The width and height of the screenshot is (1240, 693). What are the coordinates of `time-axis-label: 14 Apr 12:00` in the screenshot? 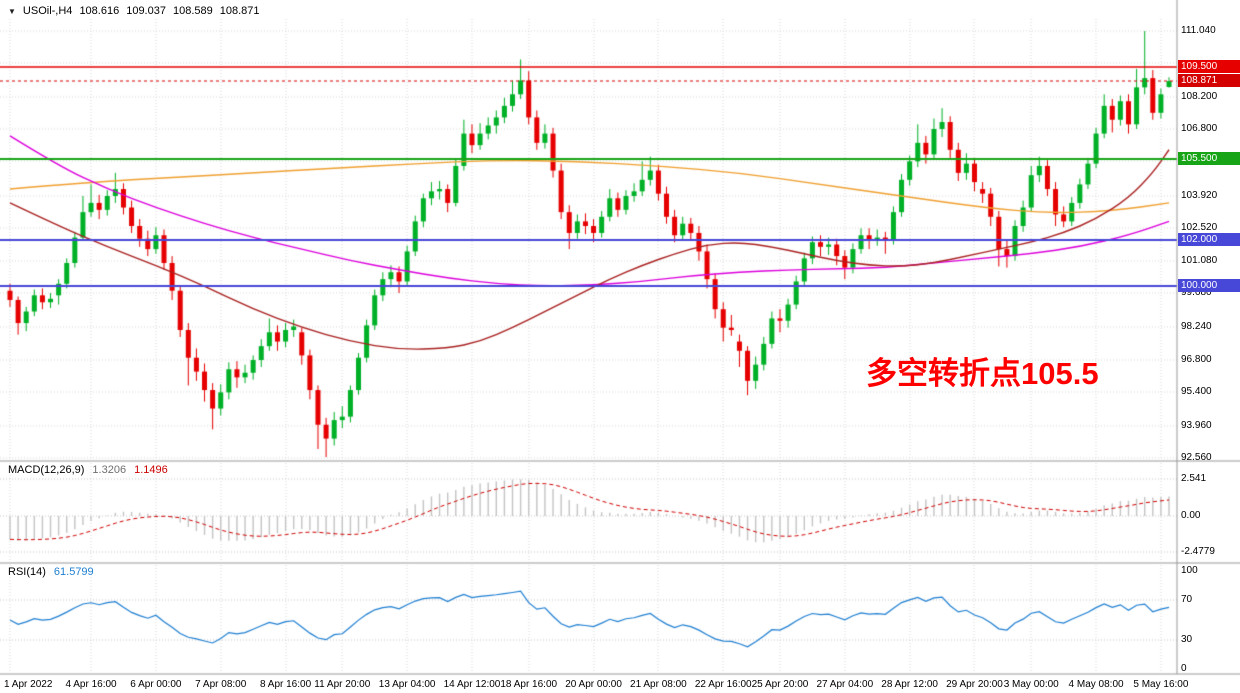 It's located at (472, 684).